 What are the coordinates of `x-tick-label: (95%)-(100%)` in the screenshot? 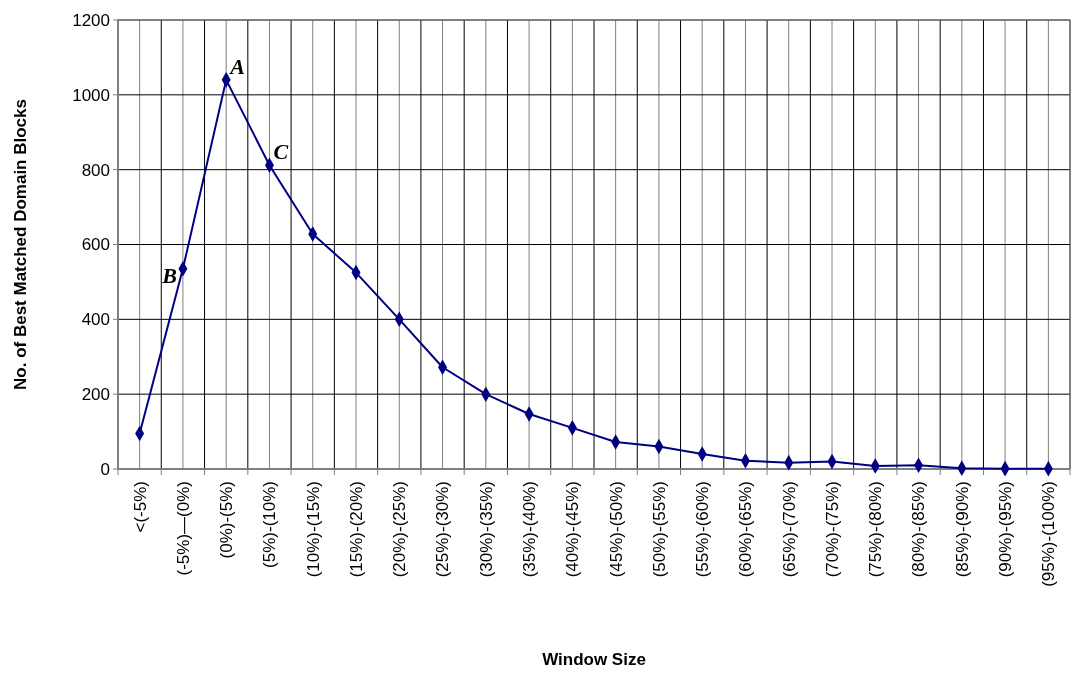 It's located at (1049, 534).